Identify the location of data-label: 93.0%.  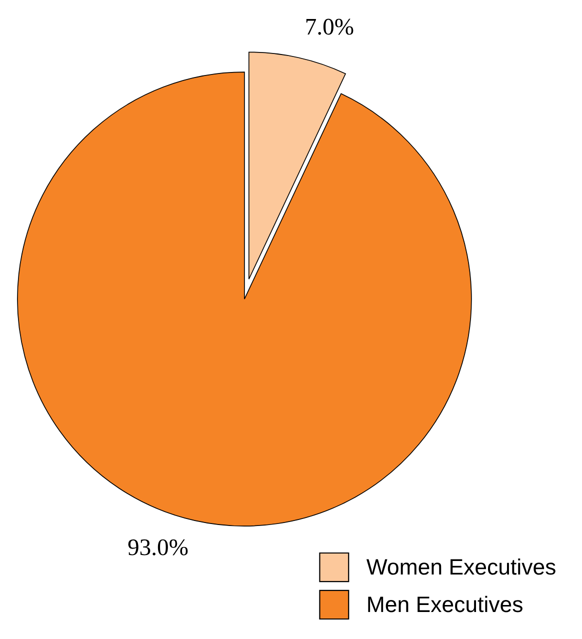
(158, 547).